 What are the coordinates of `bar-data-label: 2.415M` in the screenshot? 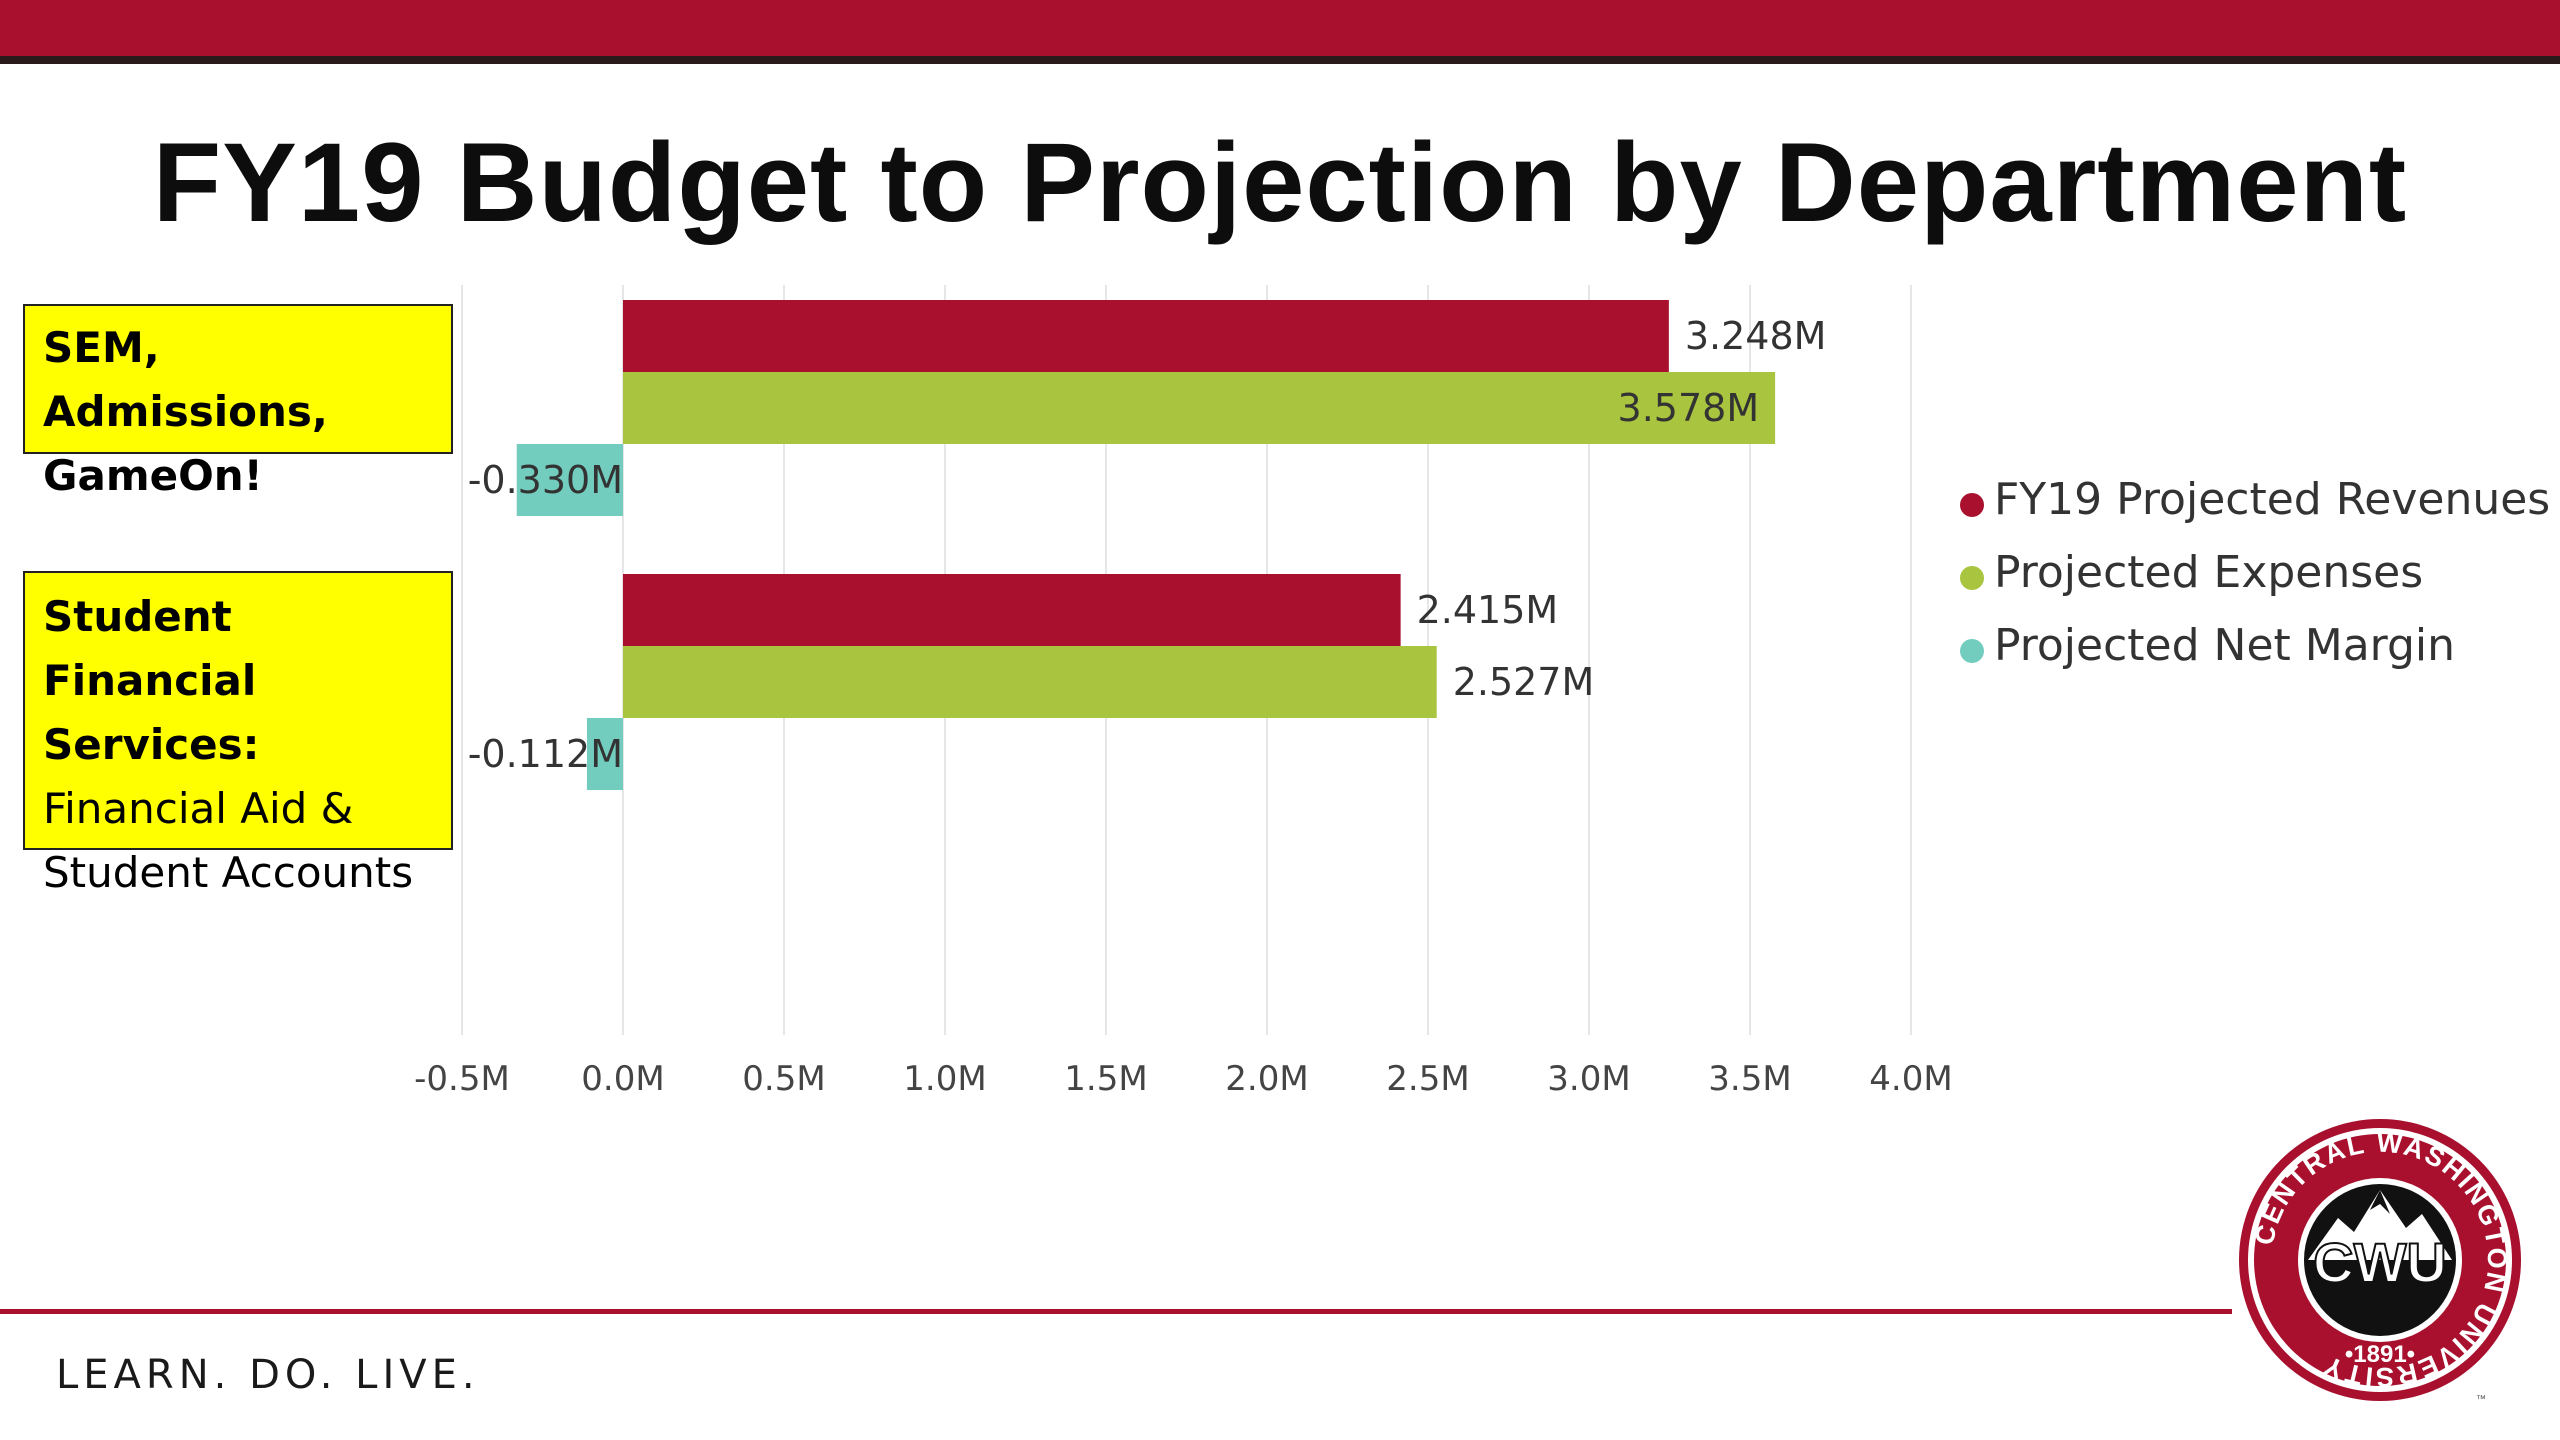 It's located at (1488, 610).